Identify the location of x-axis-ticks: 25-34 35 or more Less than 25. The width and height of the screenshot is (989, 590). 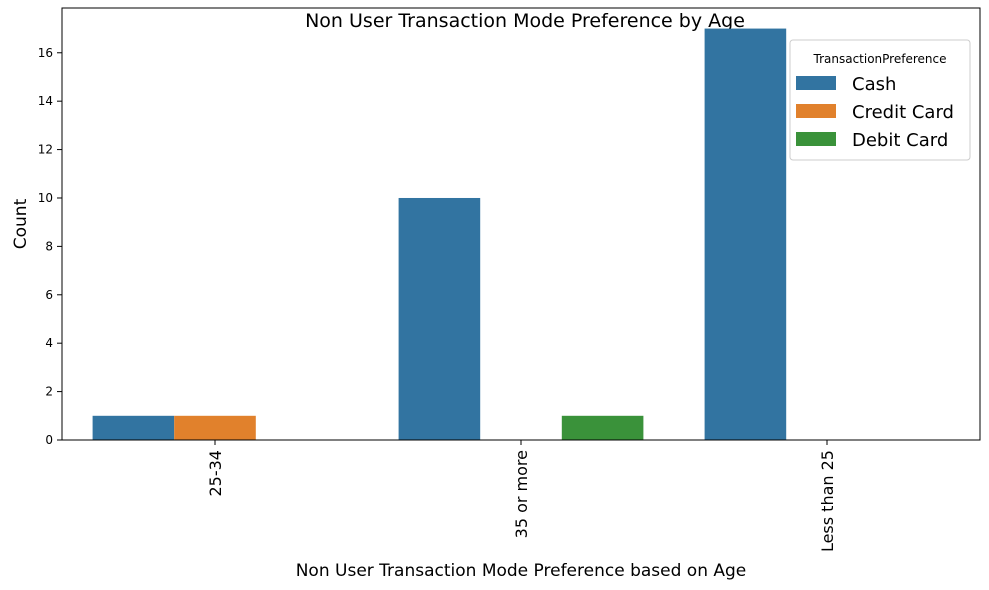
(521, 496).